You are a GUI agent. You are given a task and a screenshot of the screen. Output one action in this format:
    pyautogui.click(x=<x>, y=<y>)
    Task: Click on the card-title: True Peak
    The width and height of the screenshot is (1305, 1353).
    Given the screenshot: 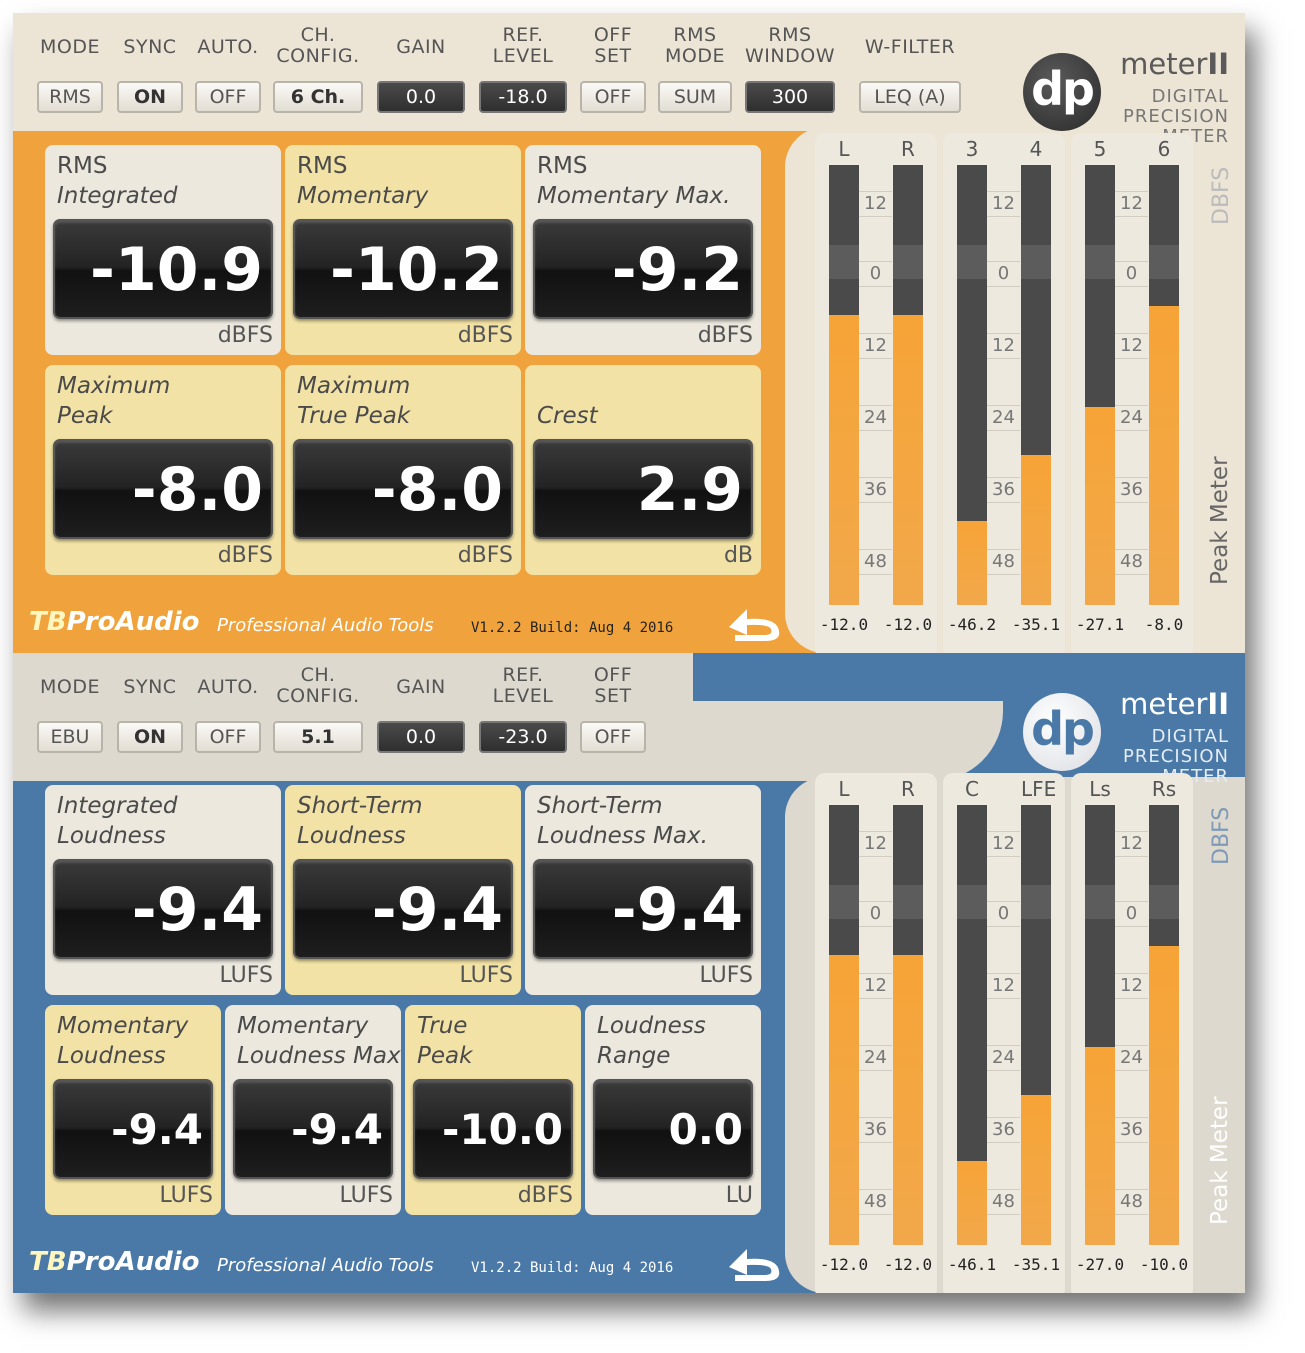 What is the action you would take?
    pyautogui.click(x=445, y=1041)
    